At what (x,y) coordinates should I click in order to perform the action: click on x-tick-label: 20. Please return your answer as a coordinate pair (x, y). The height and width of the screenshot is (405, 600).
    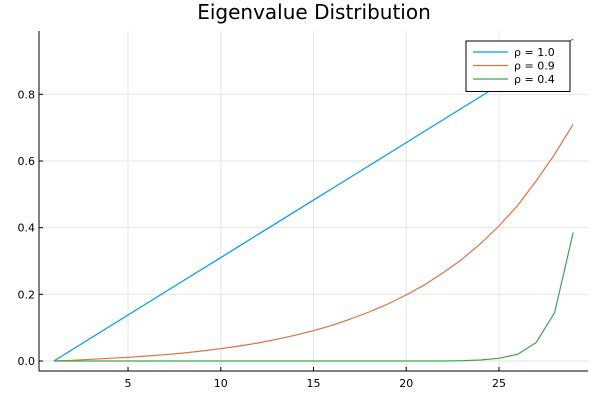
    Looking at the image, I should click on (406, 383).